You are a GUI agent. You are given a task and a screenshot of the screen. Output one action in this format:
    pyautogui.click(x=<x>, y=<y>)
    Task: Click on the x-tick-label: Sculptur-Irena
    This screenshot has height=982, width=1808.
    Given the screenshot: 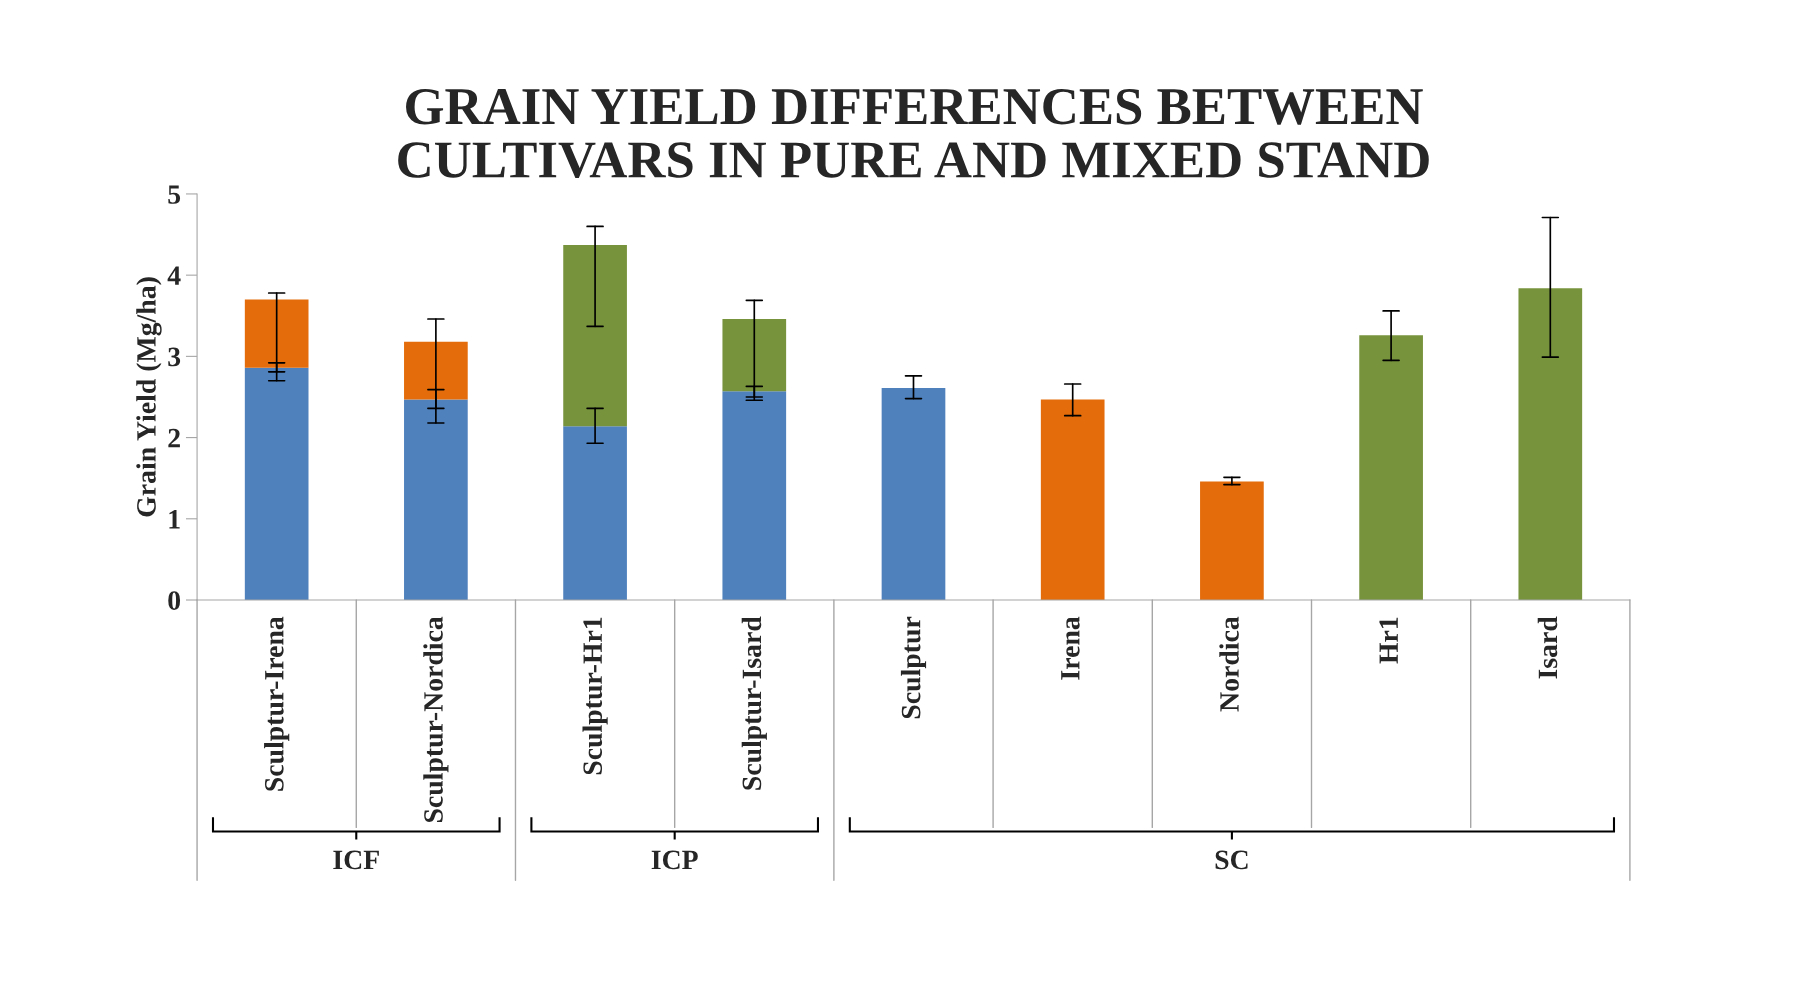 What is the action you would take?
    pyautogui.click(x=277, y=703)
    